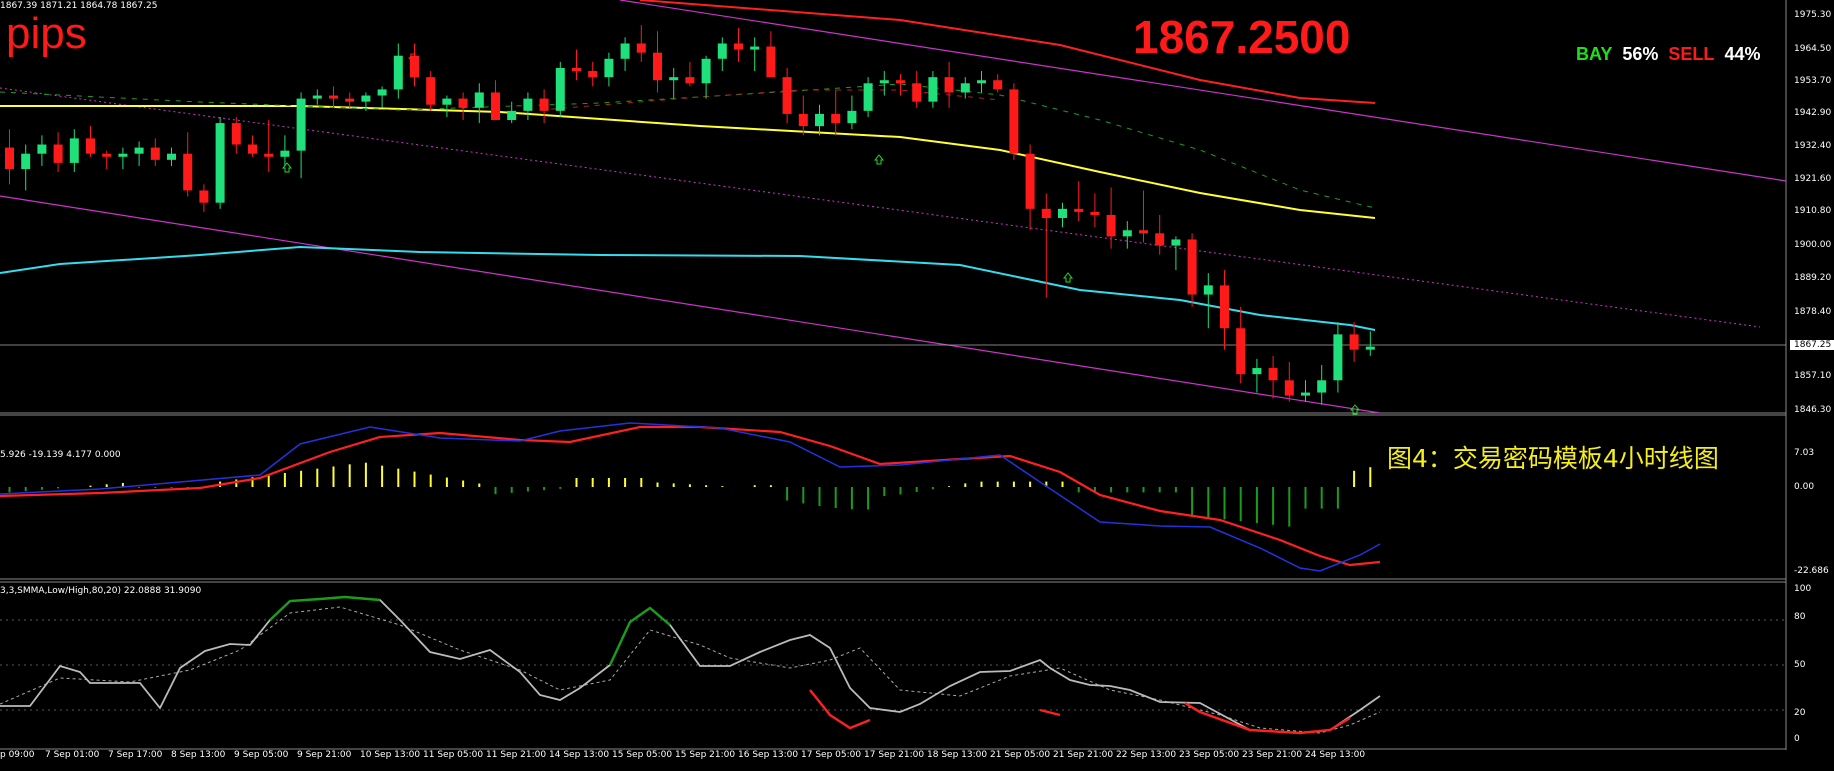 The image size is (1834, 771). What do you see at coordinates (768, 755) in the screenshot?
I see `time-axis-tick: 16 Sep 13:00` at bounding box center [768, 755].